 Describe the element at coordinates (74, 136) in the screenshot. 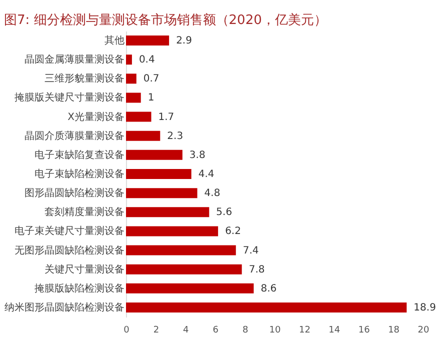

I see `y-tick-label: 晶圆介质薄膜量测设备` at that location.